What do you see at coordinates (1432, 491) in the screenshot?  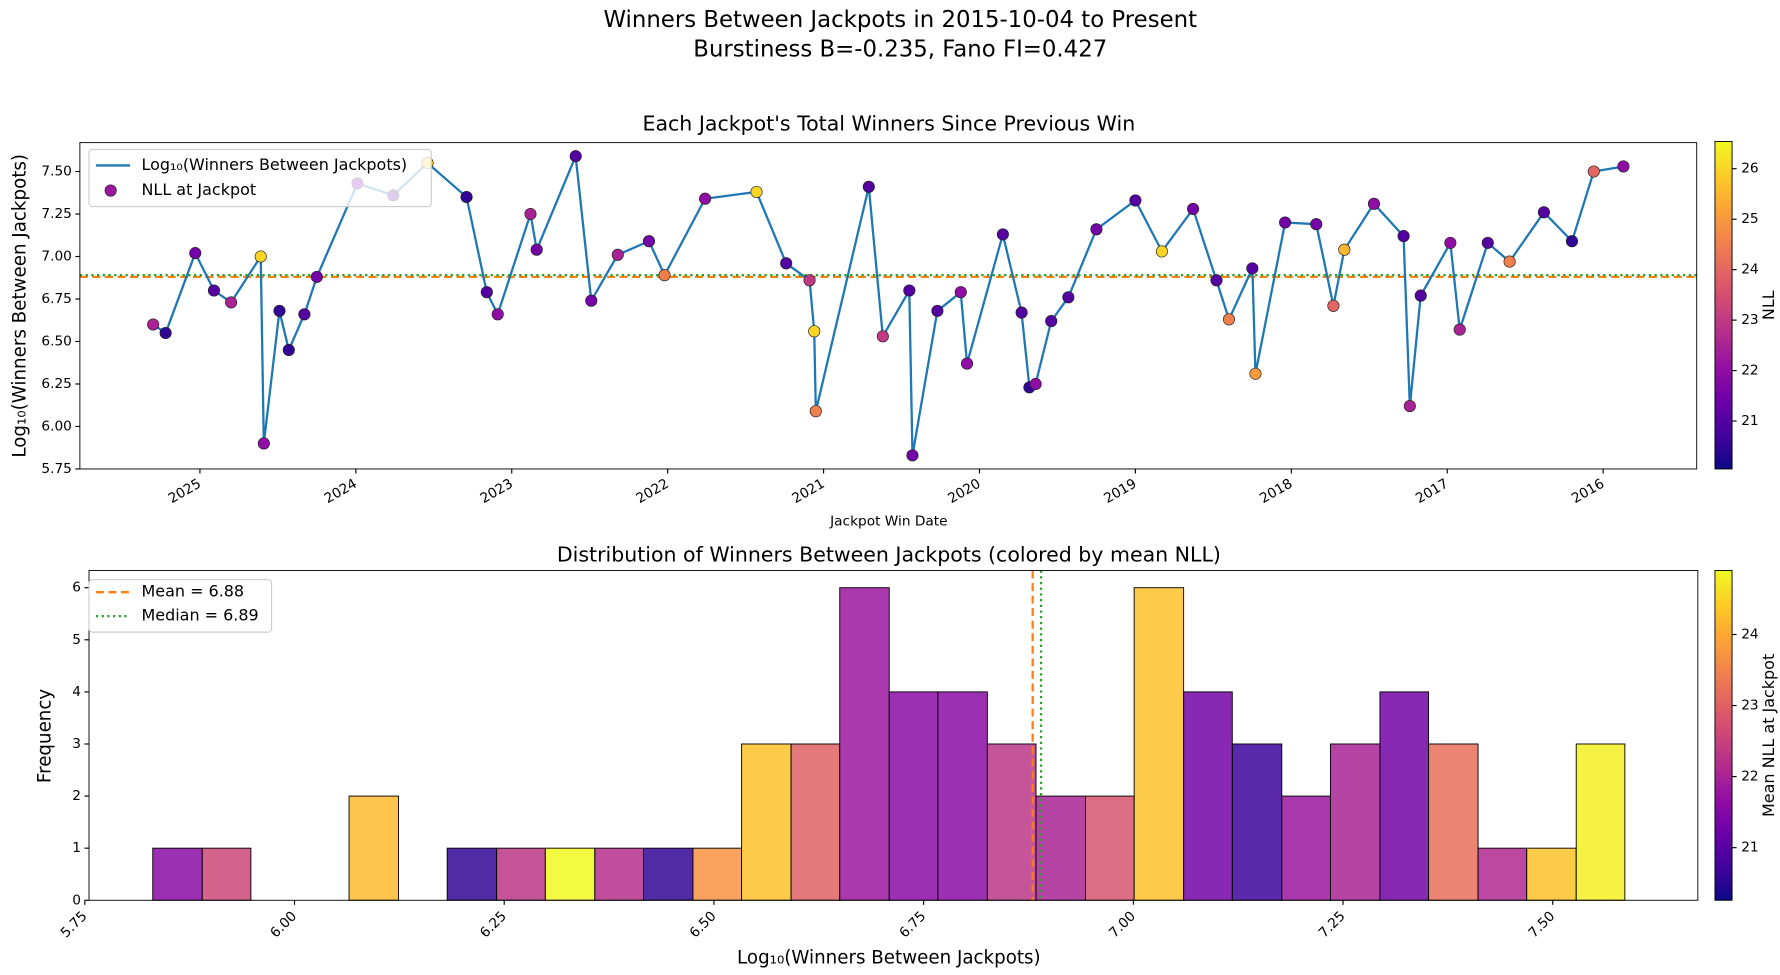 I see `x-tick-label: 2017` at bounding box center [1432, 491].